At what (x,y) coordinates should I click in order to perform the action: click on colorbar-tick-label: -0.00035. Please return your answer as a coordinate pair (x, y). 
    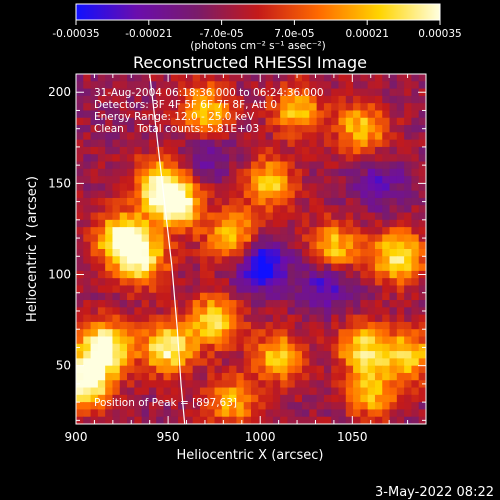
    Looking at the image, I should click on (75, 34).